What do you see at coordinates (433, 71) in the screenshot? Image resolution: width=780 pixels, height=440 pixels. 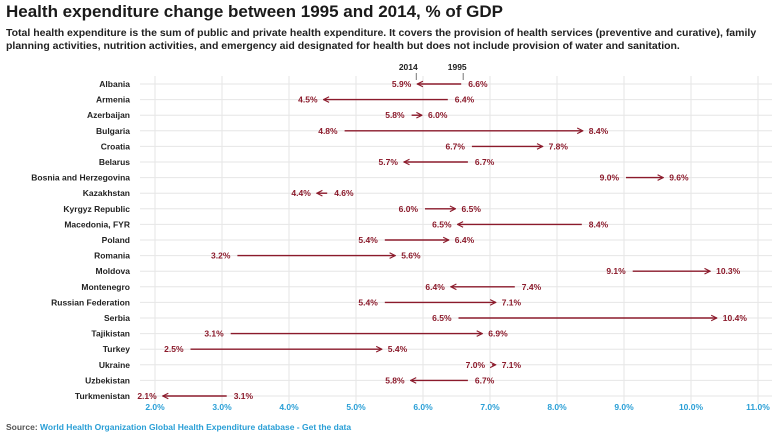 I see `year-legend: 2014 1995` at bounding box center [433, 71].